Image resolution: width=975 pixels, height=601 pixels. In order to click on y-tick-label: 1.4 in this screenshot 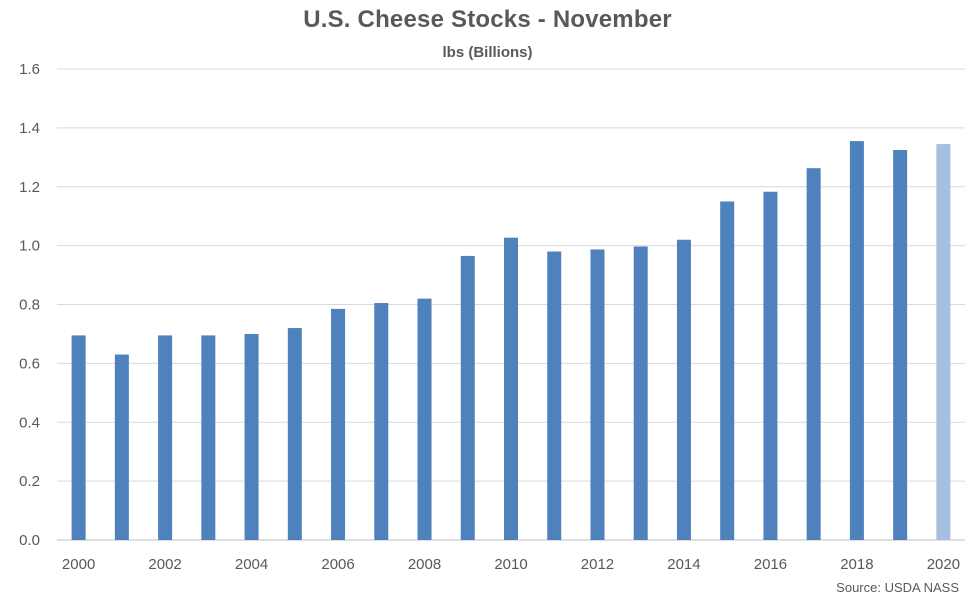, I will do `click(29, 128)`.